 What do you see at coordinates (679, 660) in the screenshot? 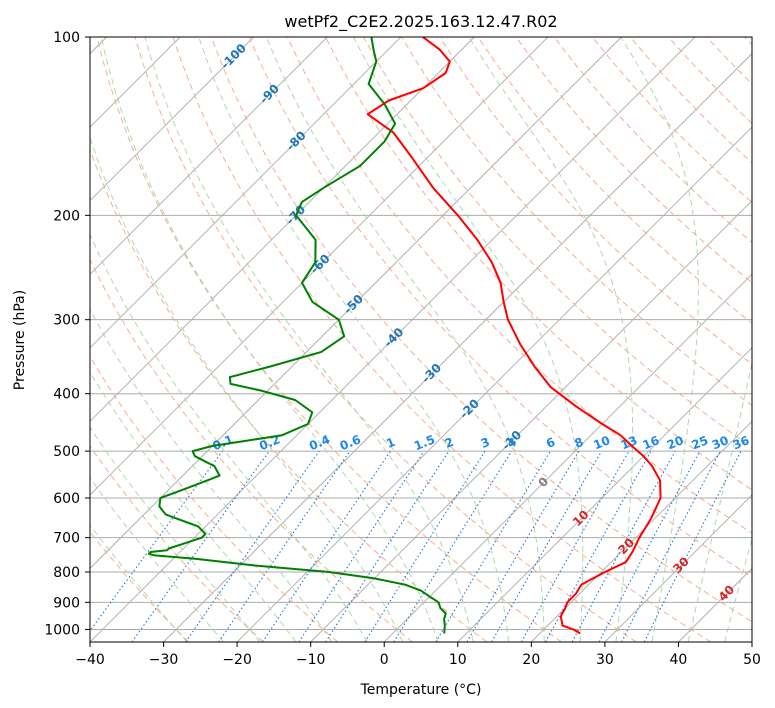
I see `x-tick-label: 40` at bounding box center [679, 660].